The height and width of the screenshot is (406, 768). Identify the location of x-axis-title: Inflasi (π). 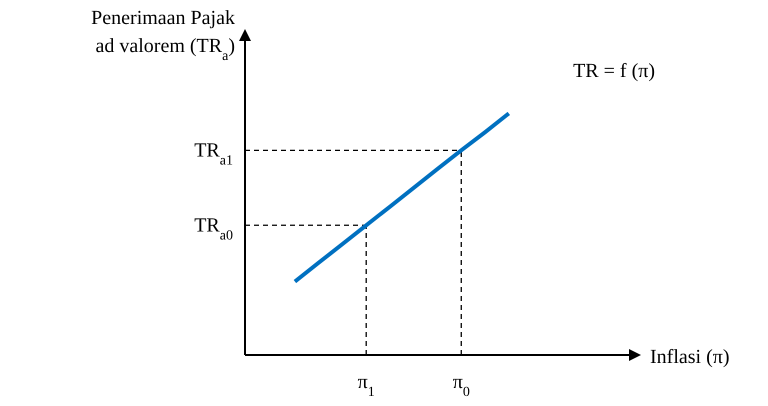
(690, 357).